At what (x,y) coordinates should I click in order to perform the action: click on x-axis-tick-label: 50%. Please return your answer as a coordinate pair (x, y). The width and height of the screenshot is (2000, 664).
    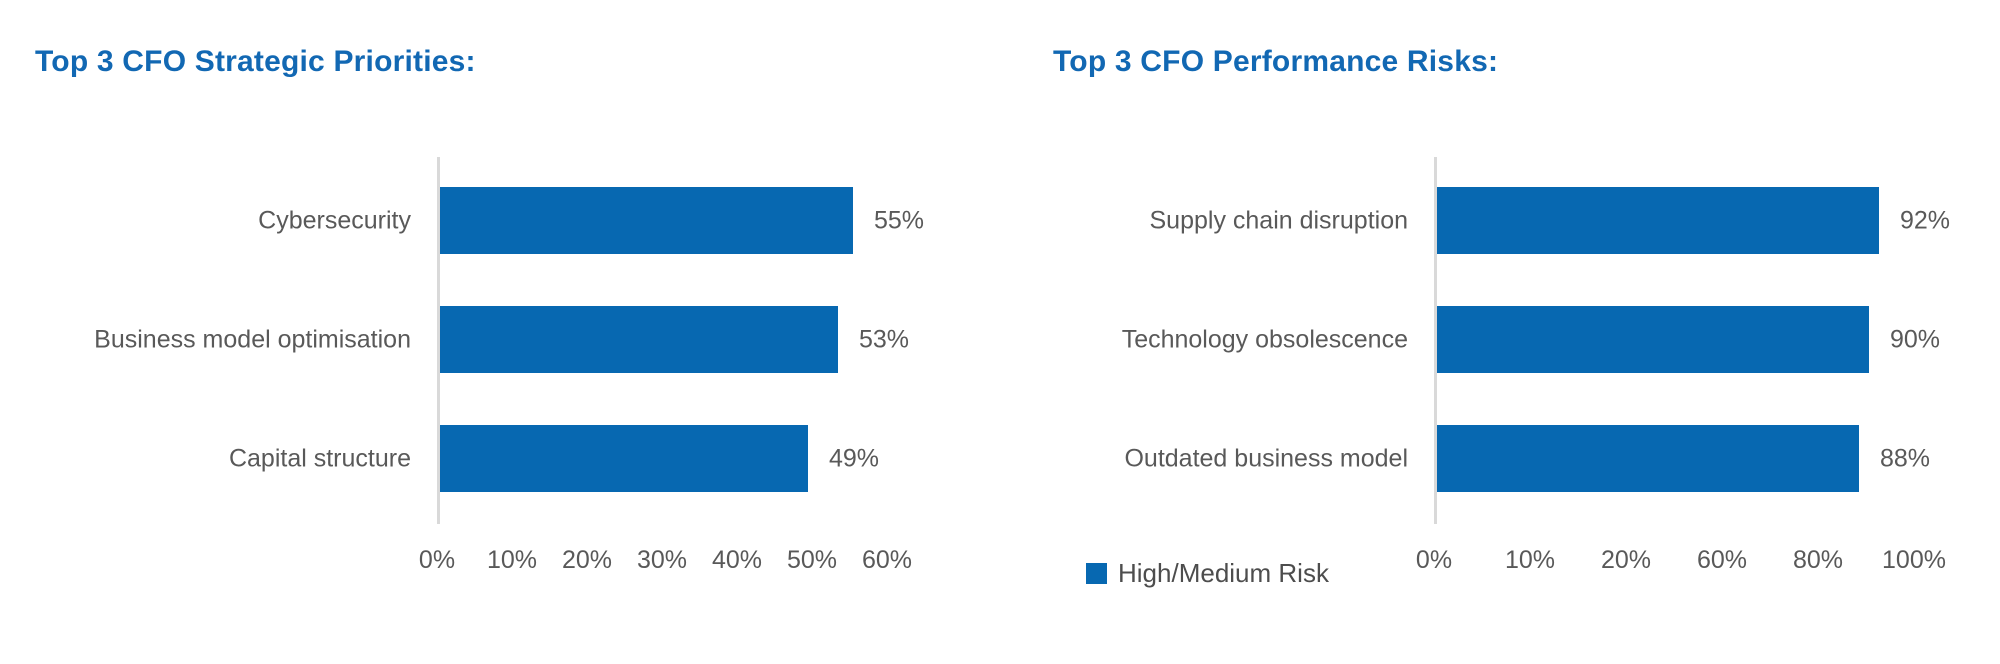
    Looking at the image, I should click on (812, 560).